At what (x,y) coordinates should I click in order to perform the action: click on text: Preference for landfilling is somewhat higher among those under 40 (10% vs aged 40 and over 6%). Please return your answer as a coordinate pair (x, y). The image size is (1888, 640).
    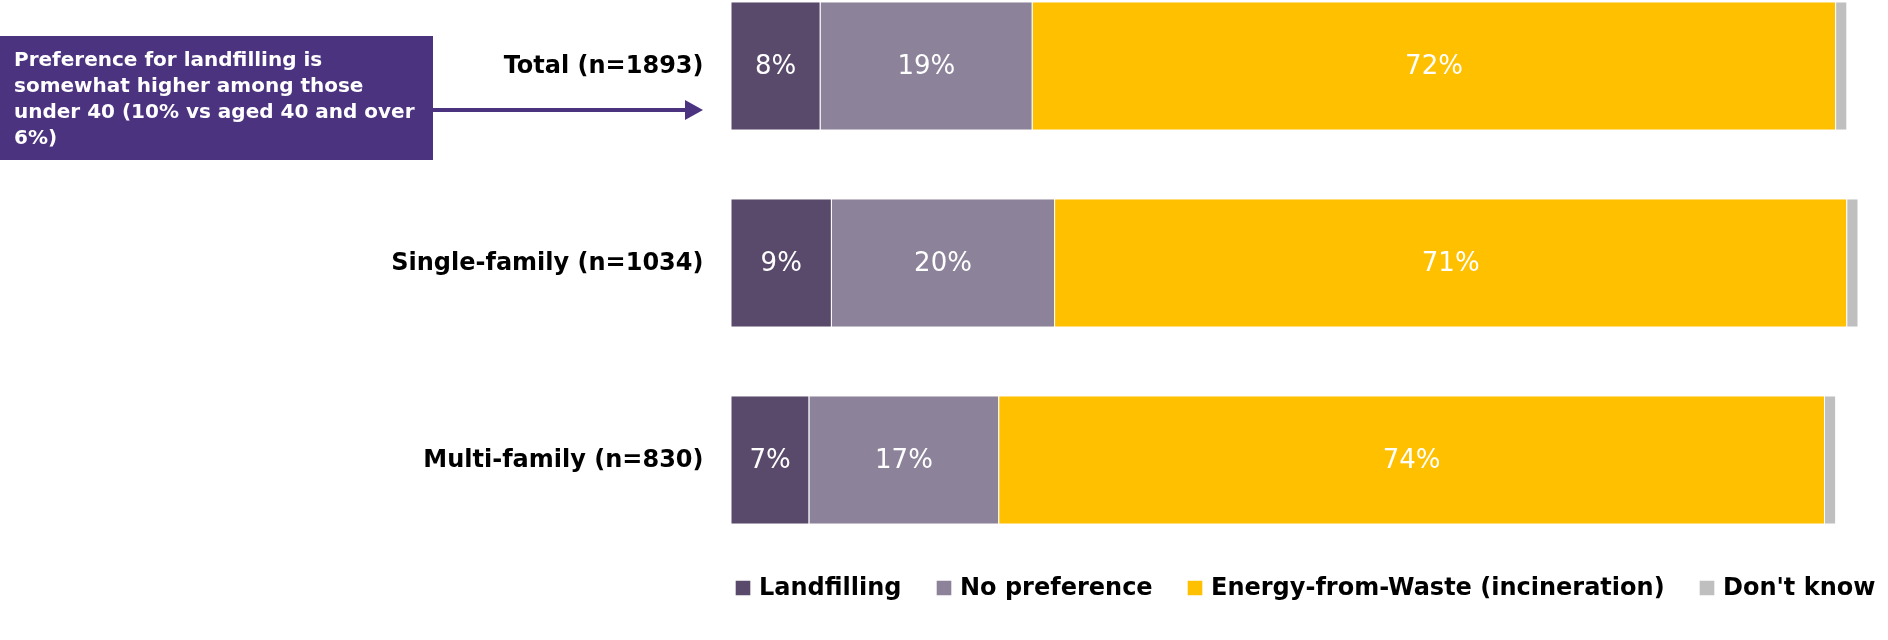
    Looking at the image, I should click on (214, 98).